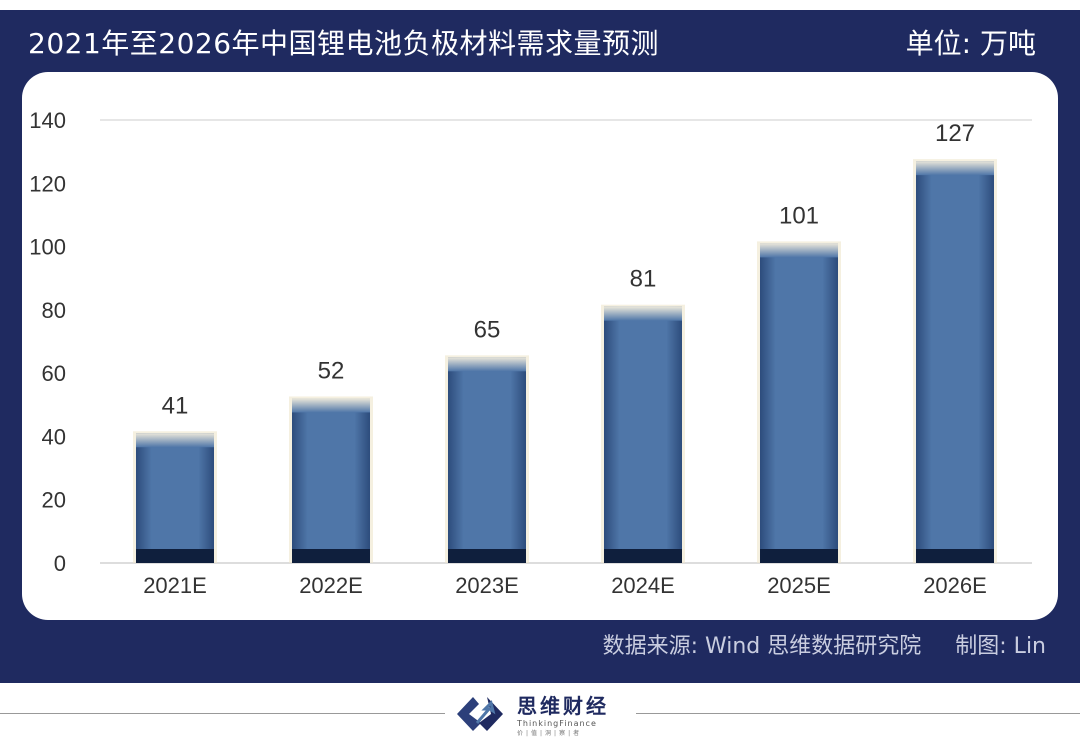 The height and width of the screenshot is (737, 1080). I want to click on logo-icon, so click(480, 713).